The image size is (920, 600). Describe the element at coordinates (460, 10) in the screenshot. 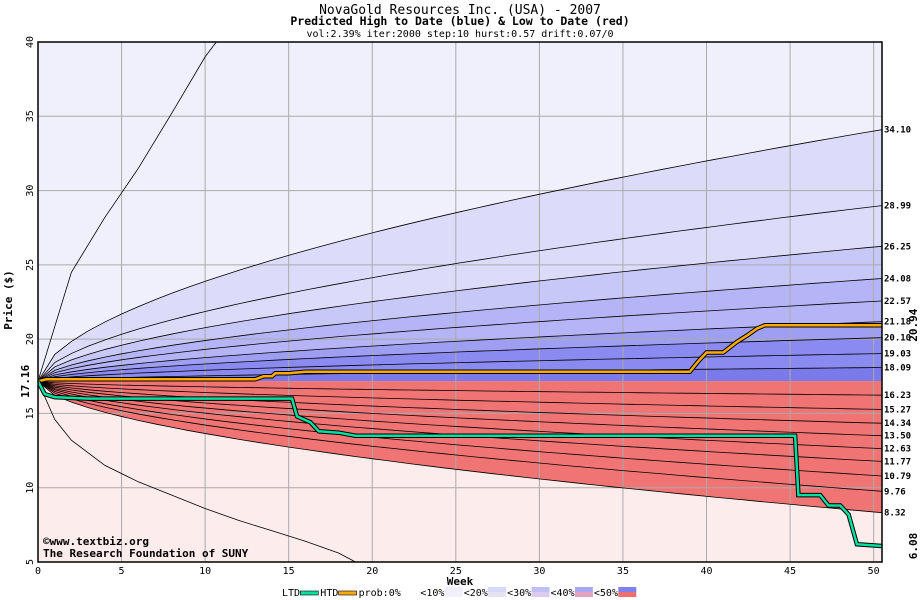

I see `chart-title: NovaGold Resources Inc. (USA) - 2007` at that location.